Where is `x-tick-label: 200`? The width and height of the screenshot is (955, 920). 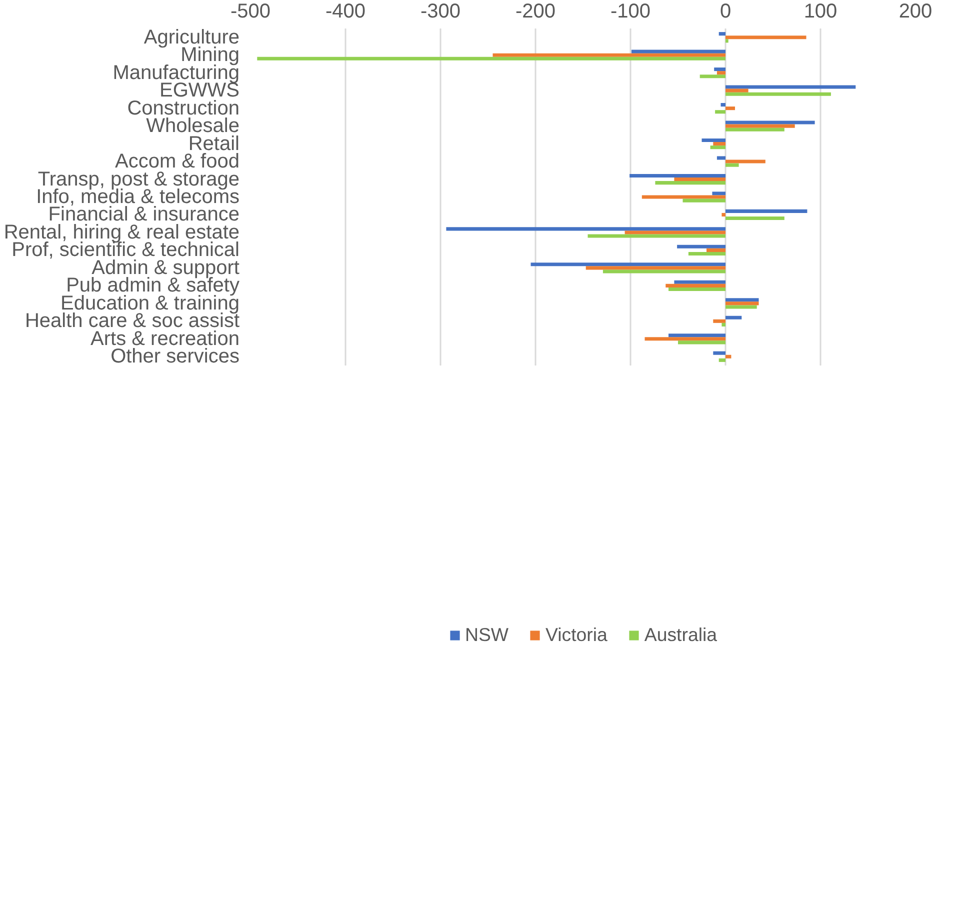 x-tick-label: 200 is located at coordinates (915, 11).